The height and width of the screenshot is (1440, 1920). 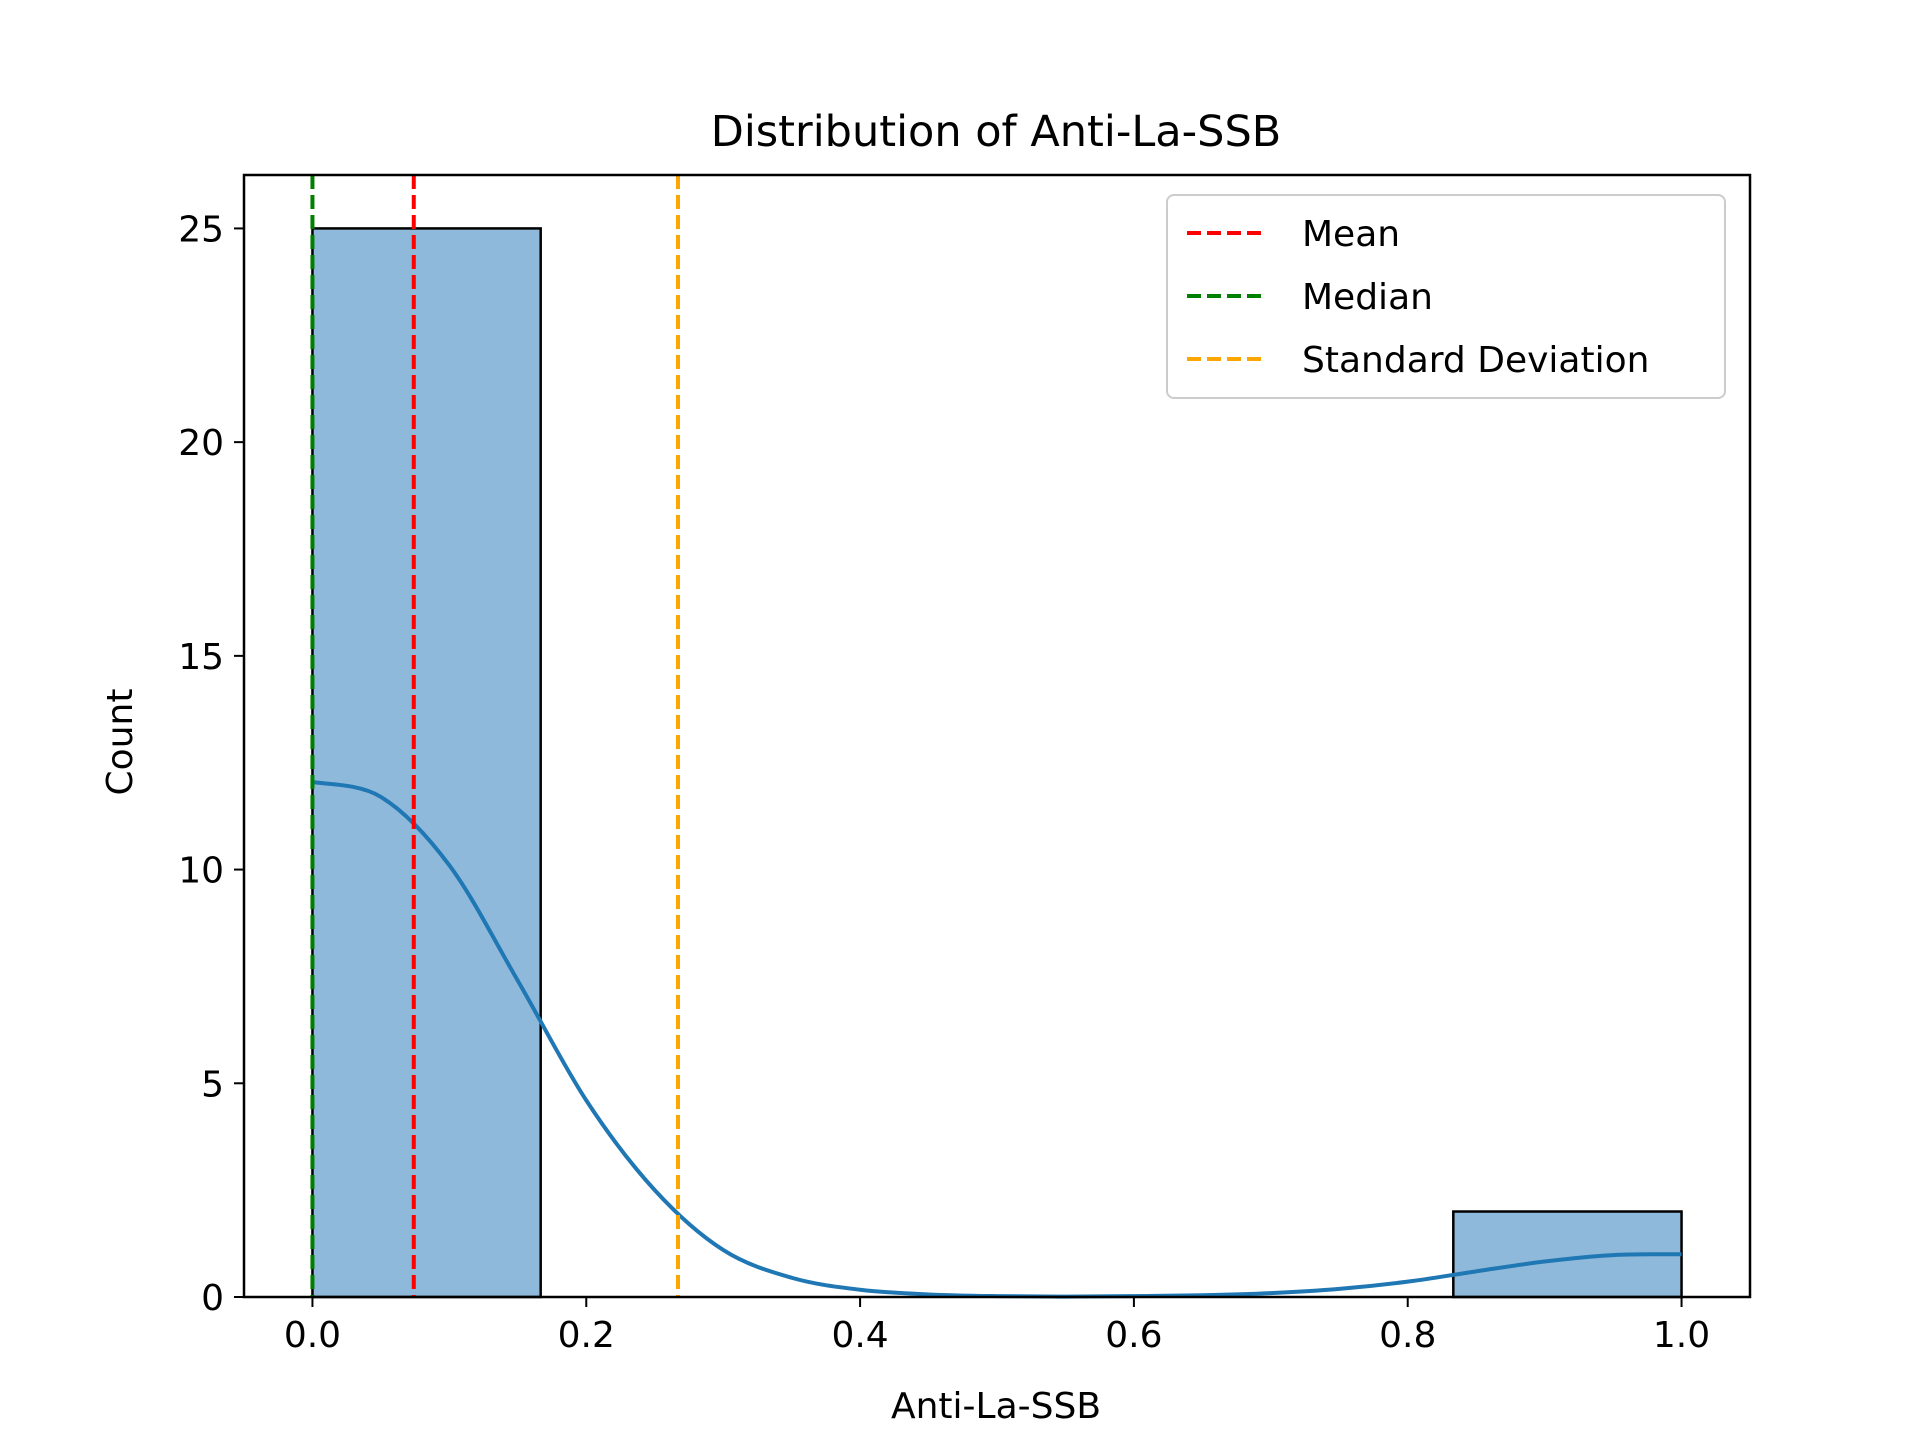 I want to click on y-axis-label: Count, so click(x=120, y=742).